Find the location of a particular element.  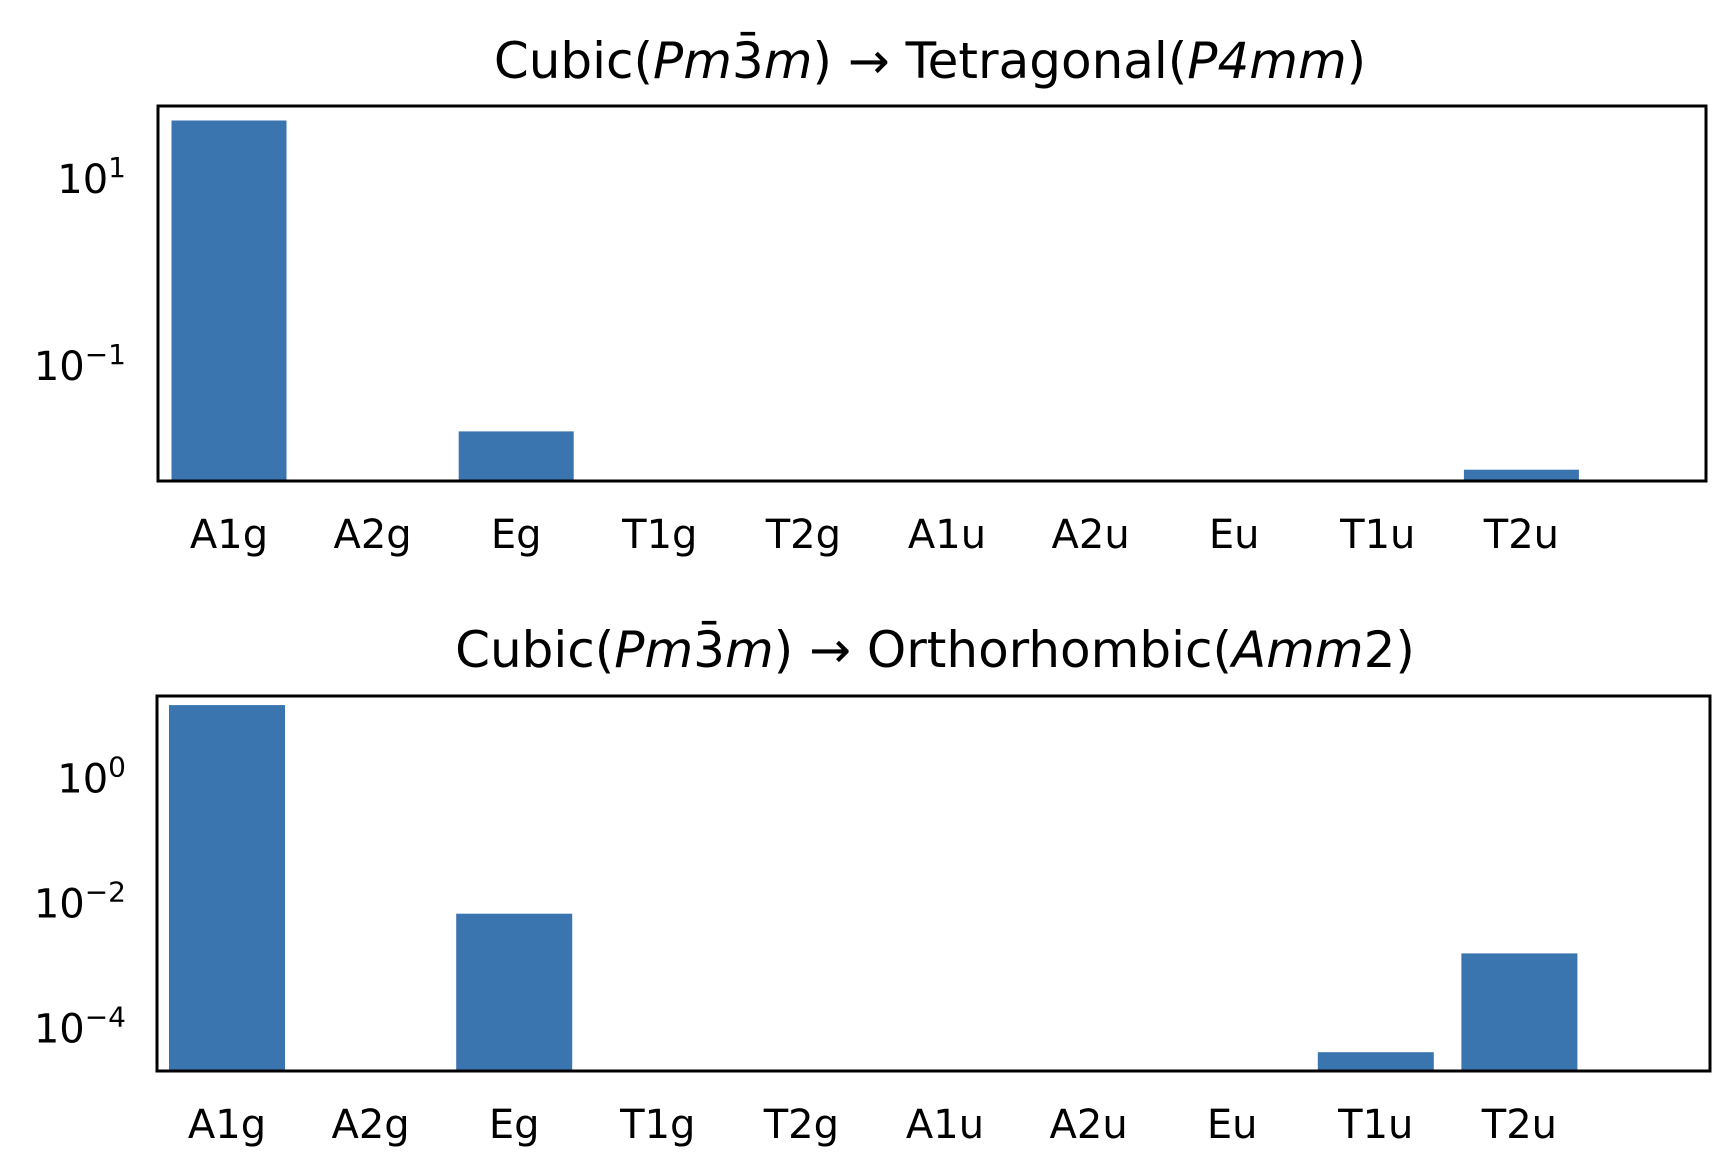

y-tick-exponent: −4 is located at coordinates (105, 1017).